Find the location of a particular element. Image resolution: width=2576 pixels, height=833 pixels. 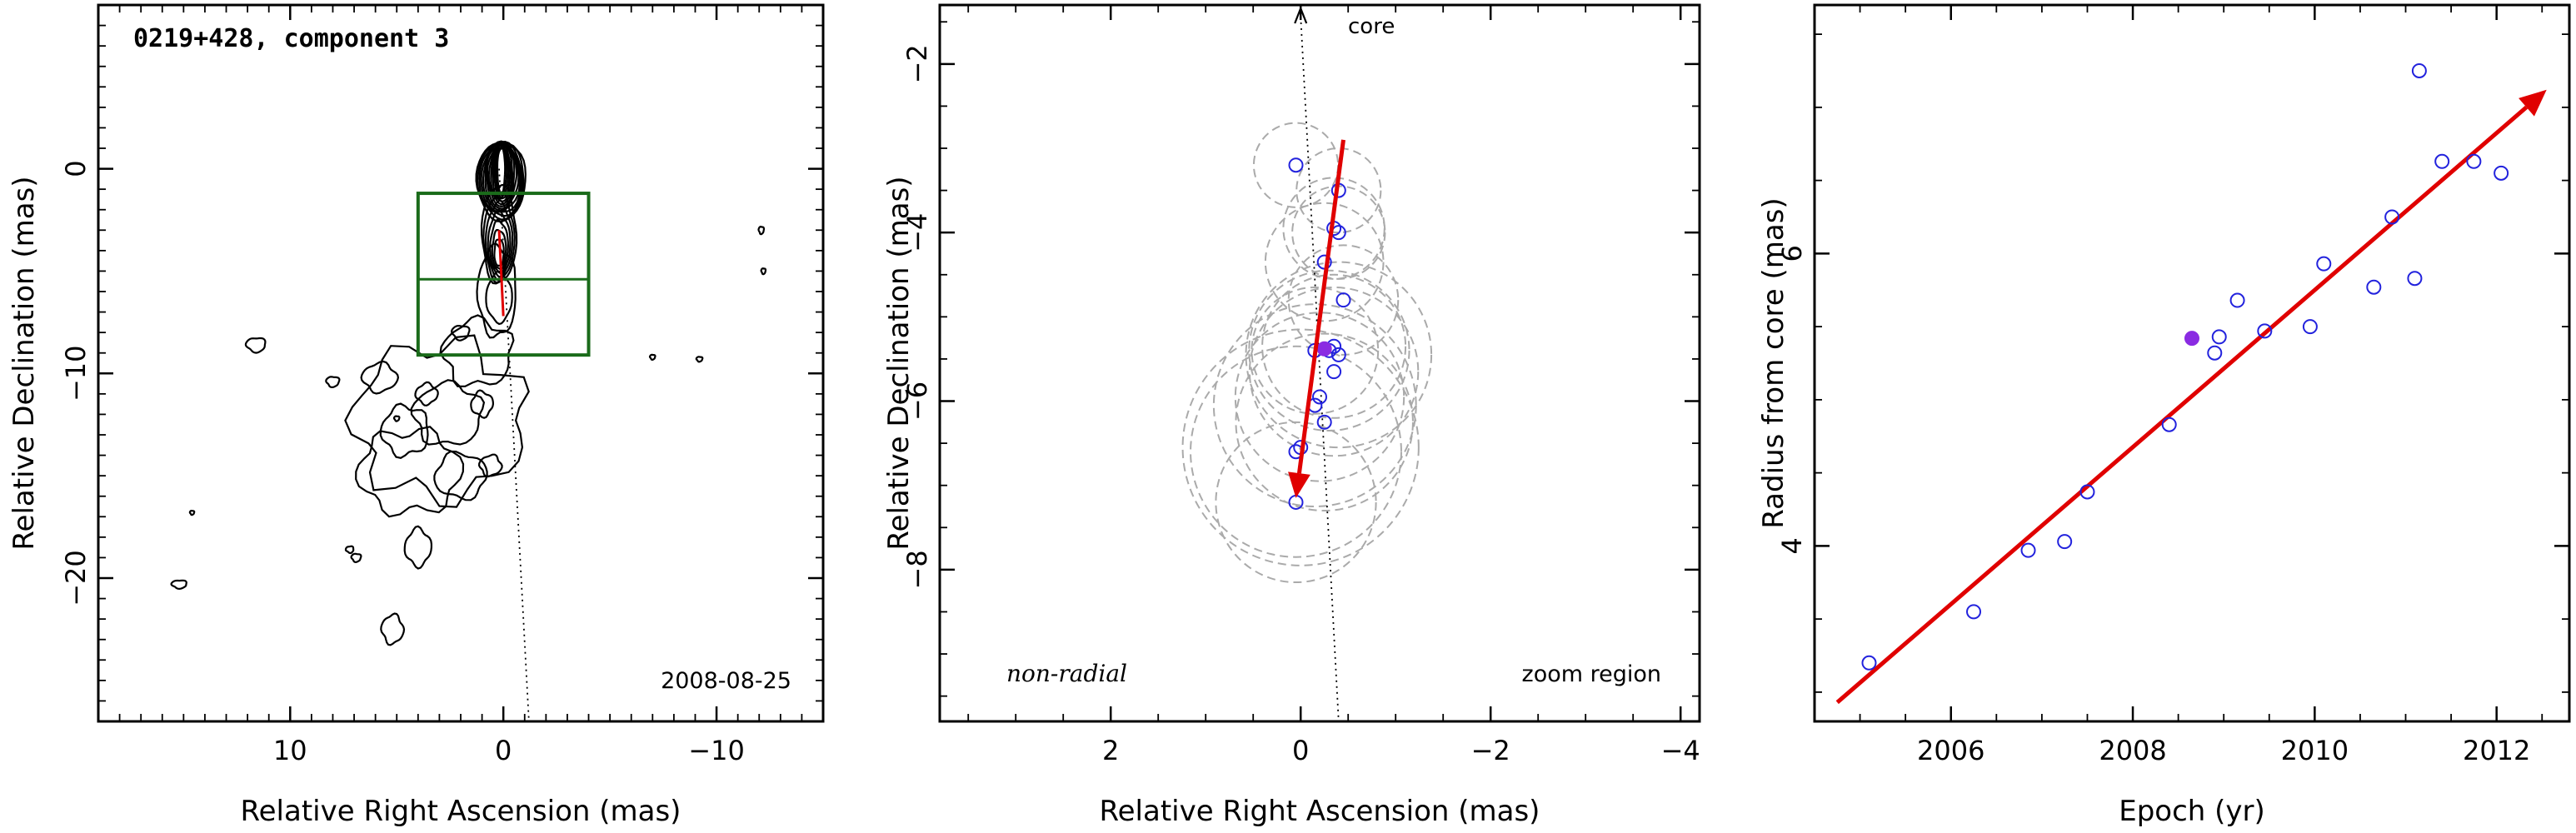

jet-contours is located at coordinates (468, 393).